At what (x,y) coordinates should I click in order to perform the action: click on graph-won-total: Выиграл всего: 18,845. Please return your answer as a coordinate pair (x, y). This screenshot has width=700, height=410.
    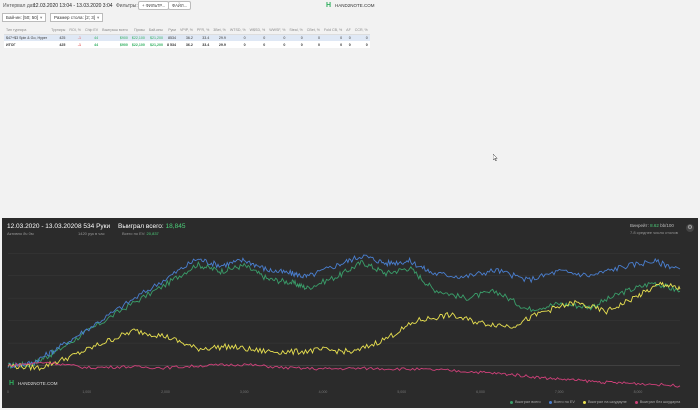
    Looking at the image, I should click on (152, 226).